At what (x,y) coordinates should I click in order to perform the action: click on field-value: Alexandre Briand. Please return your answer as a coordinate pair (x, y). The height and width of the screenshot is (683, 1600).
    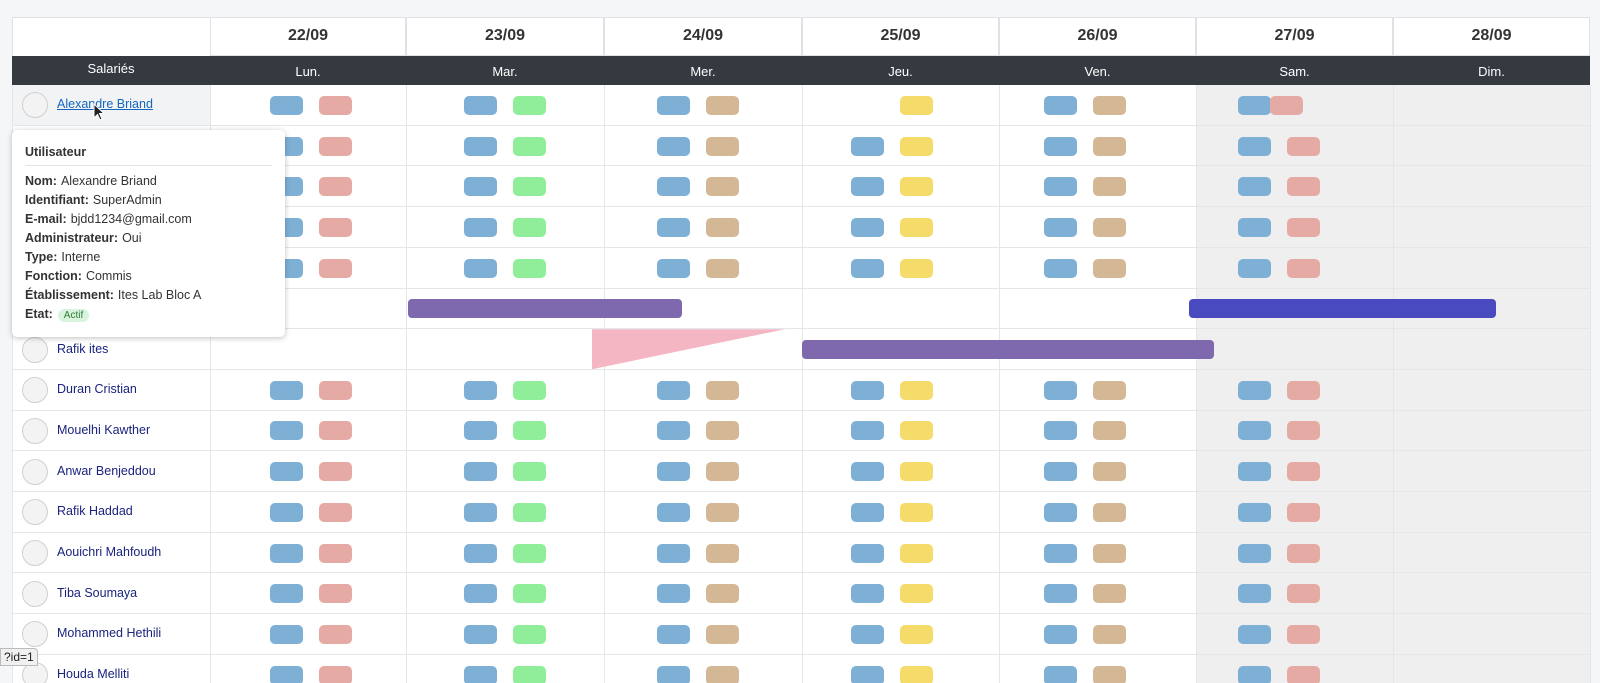
    Looking at the image, I should click on (108, 181).